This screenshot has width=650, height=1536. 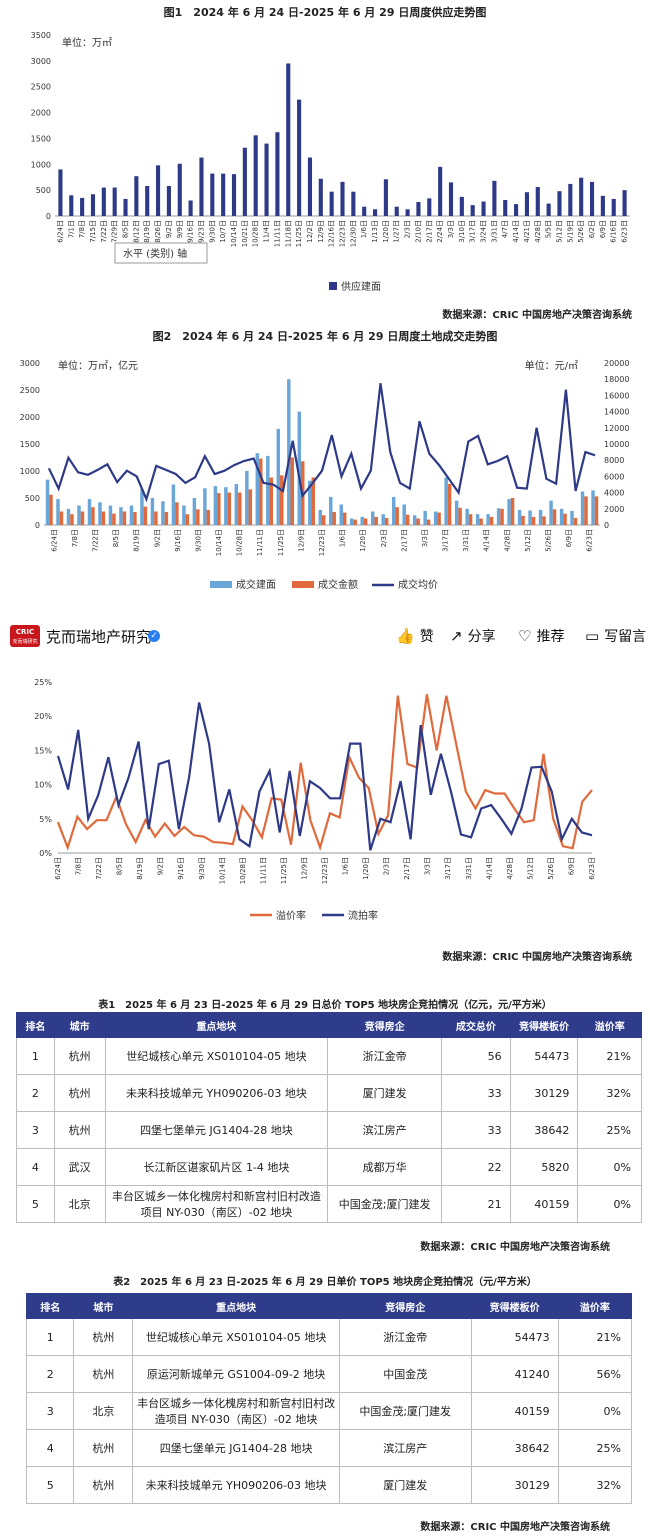 What do you see at coordinates (301, 540) in the screenshot?
I see `x-tick-label: 12/9日` at bounding box center [301, 540].